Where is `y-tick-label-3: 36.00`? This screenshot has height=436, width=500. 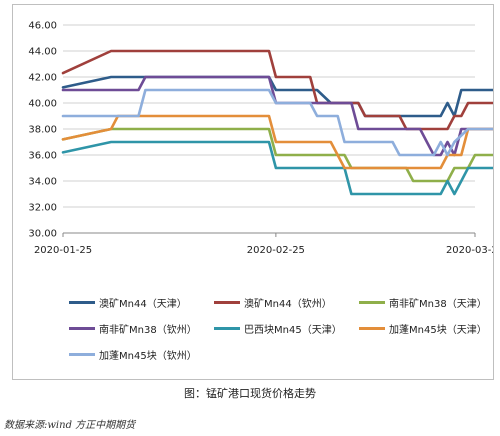 y-tick-label-3: 36.00 is located at coordinates (42, 156).